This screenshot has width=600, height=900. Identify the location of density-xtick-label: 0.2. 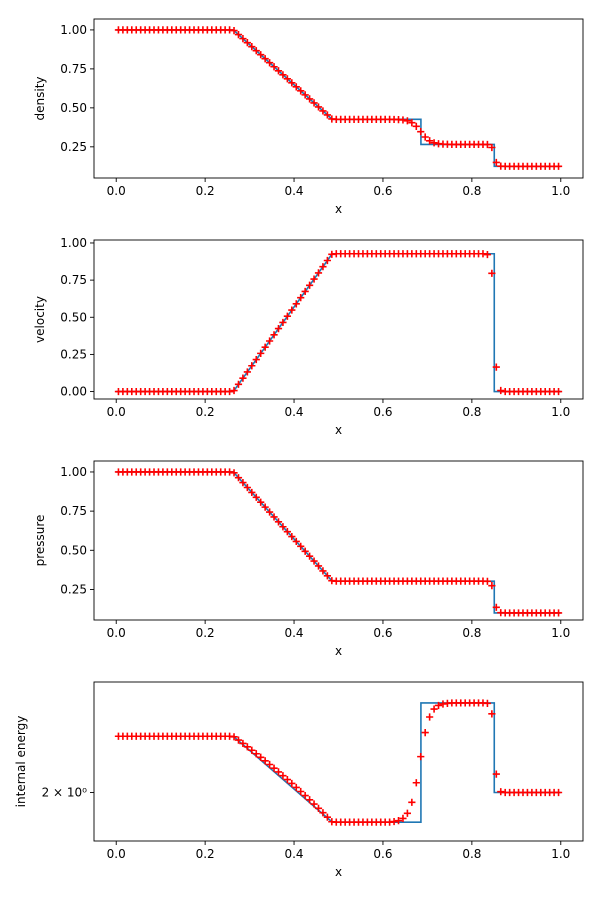
(205, 191).